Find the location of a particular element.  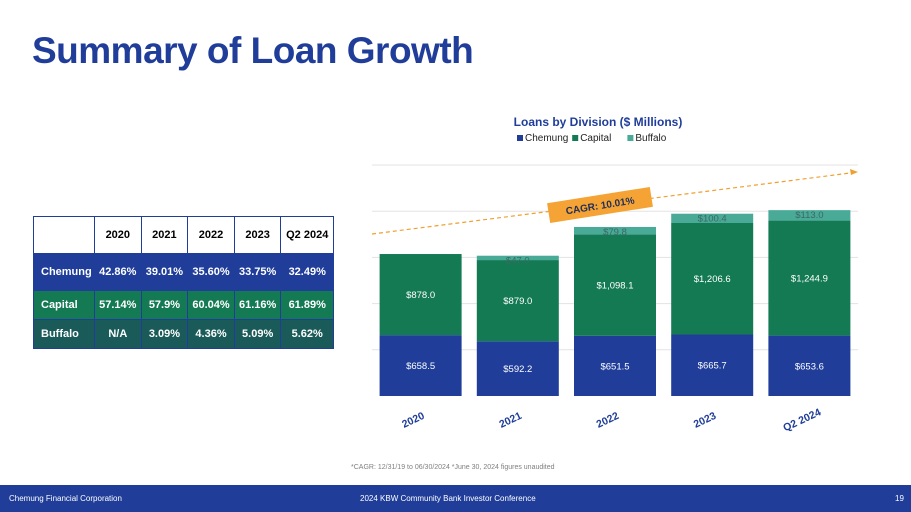

page-title: Summary of Loan Growth is located at coordinates (253, 50).